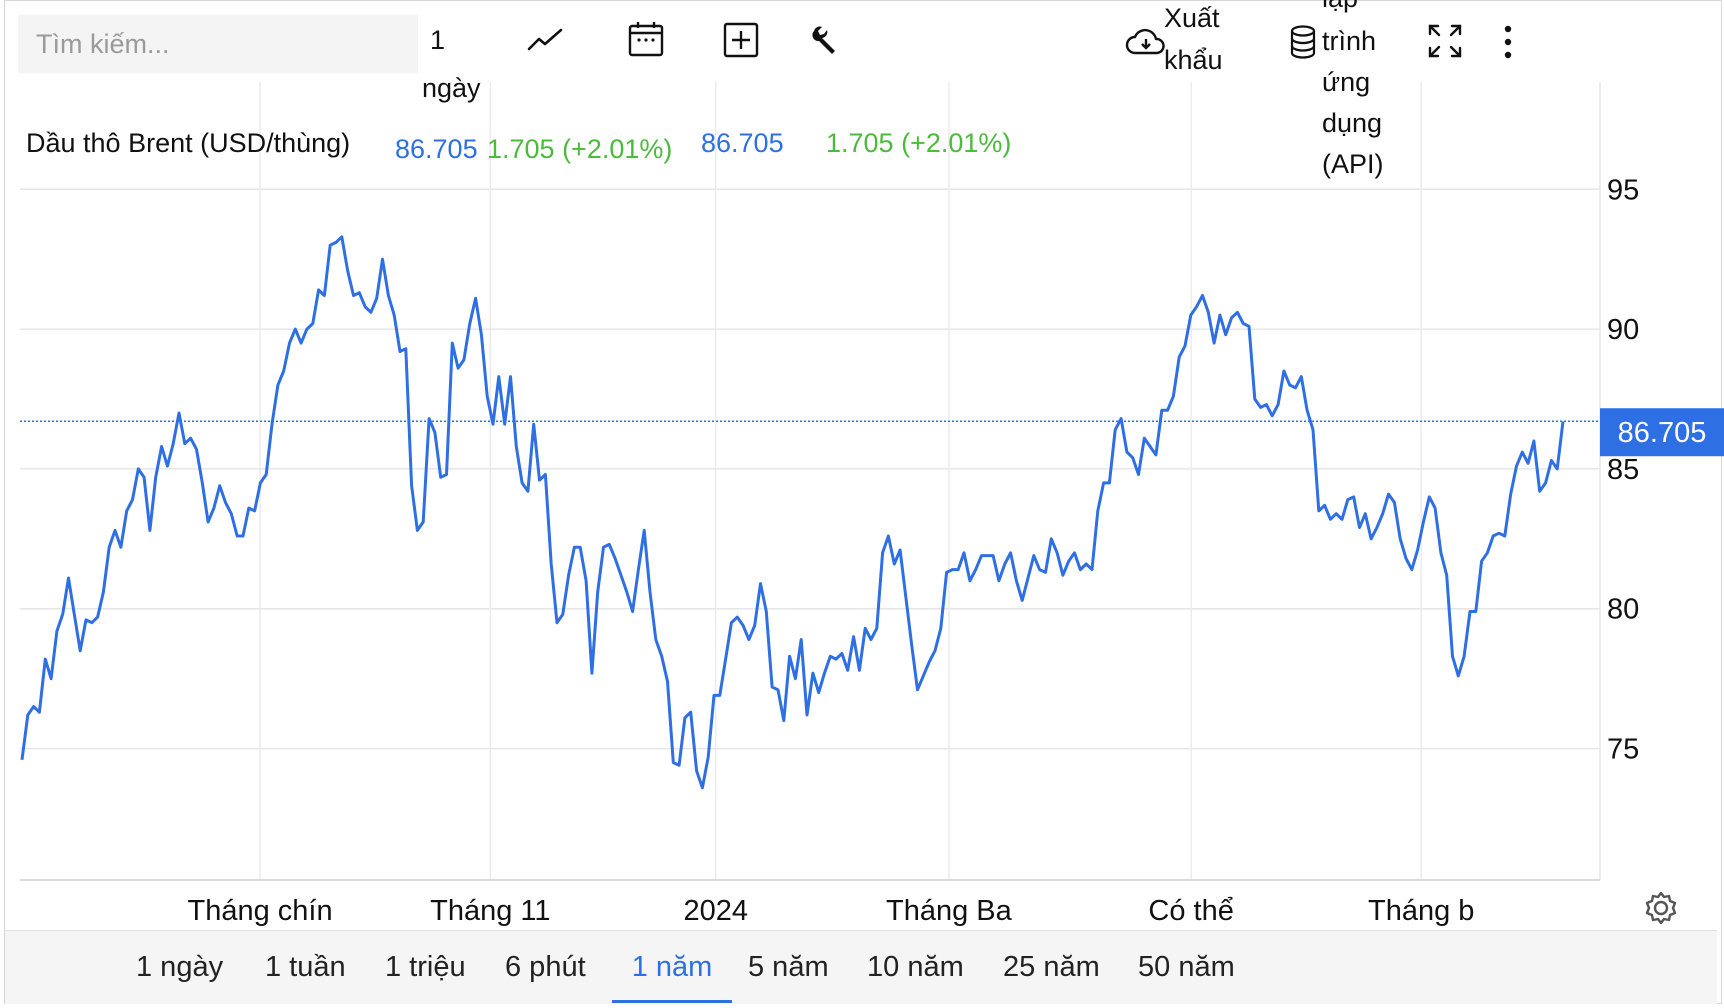  Describe the element at coordinates (915, 967) in the screenshot. I see `range-10-year: 10 năm` at that location.